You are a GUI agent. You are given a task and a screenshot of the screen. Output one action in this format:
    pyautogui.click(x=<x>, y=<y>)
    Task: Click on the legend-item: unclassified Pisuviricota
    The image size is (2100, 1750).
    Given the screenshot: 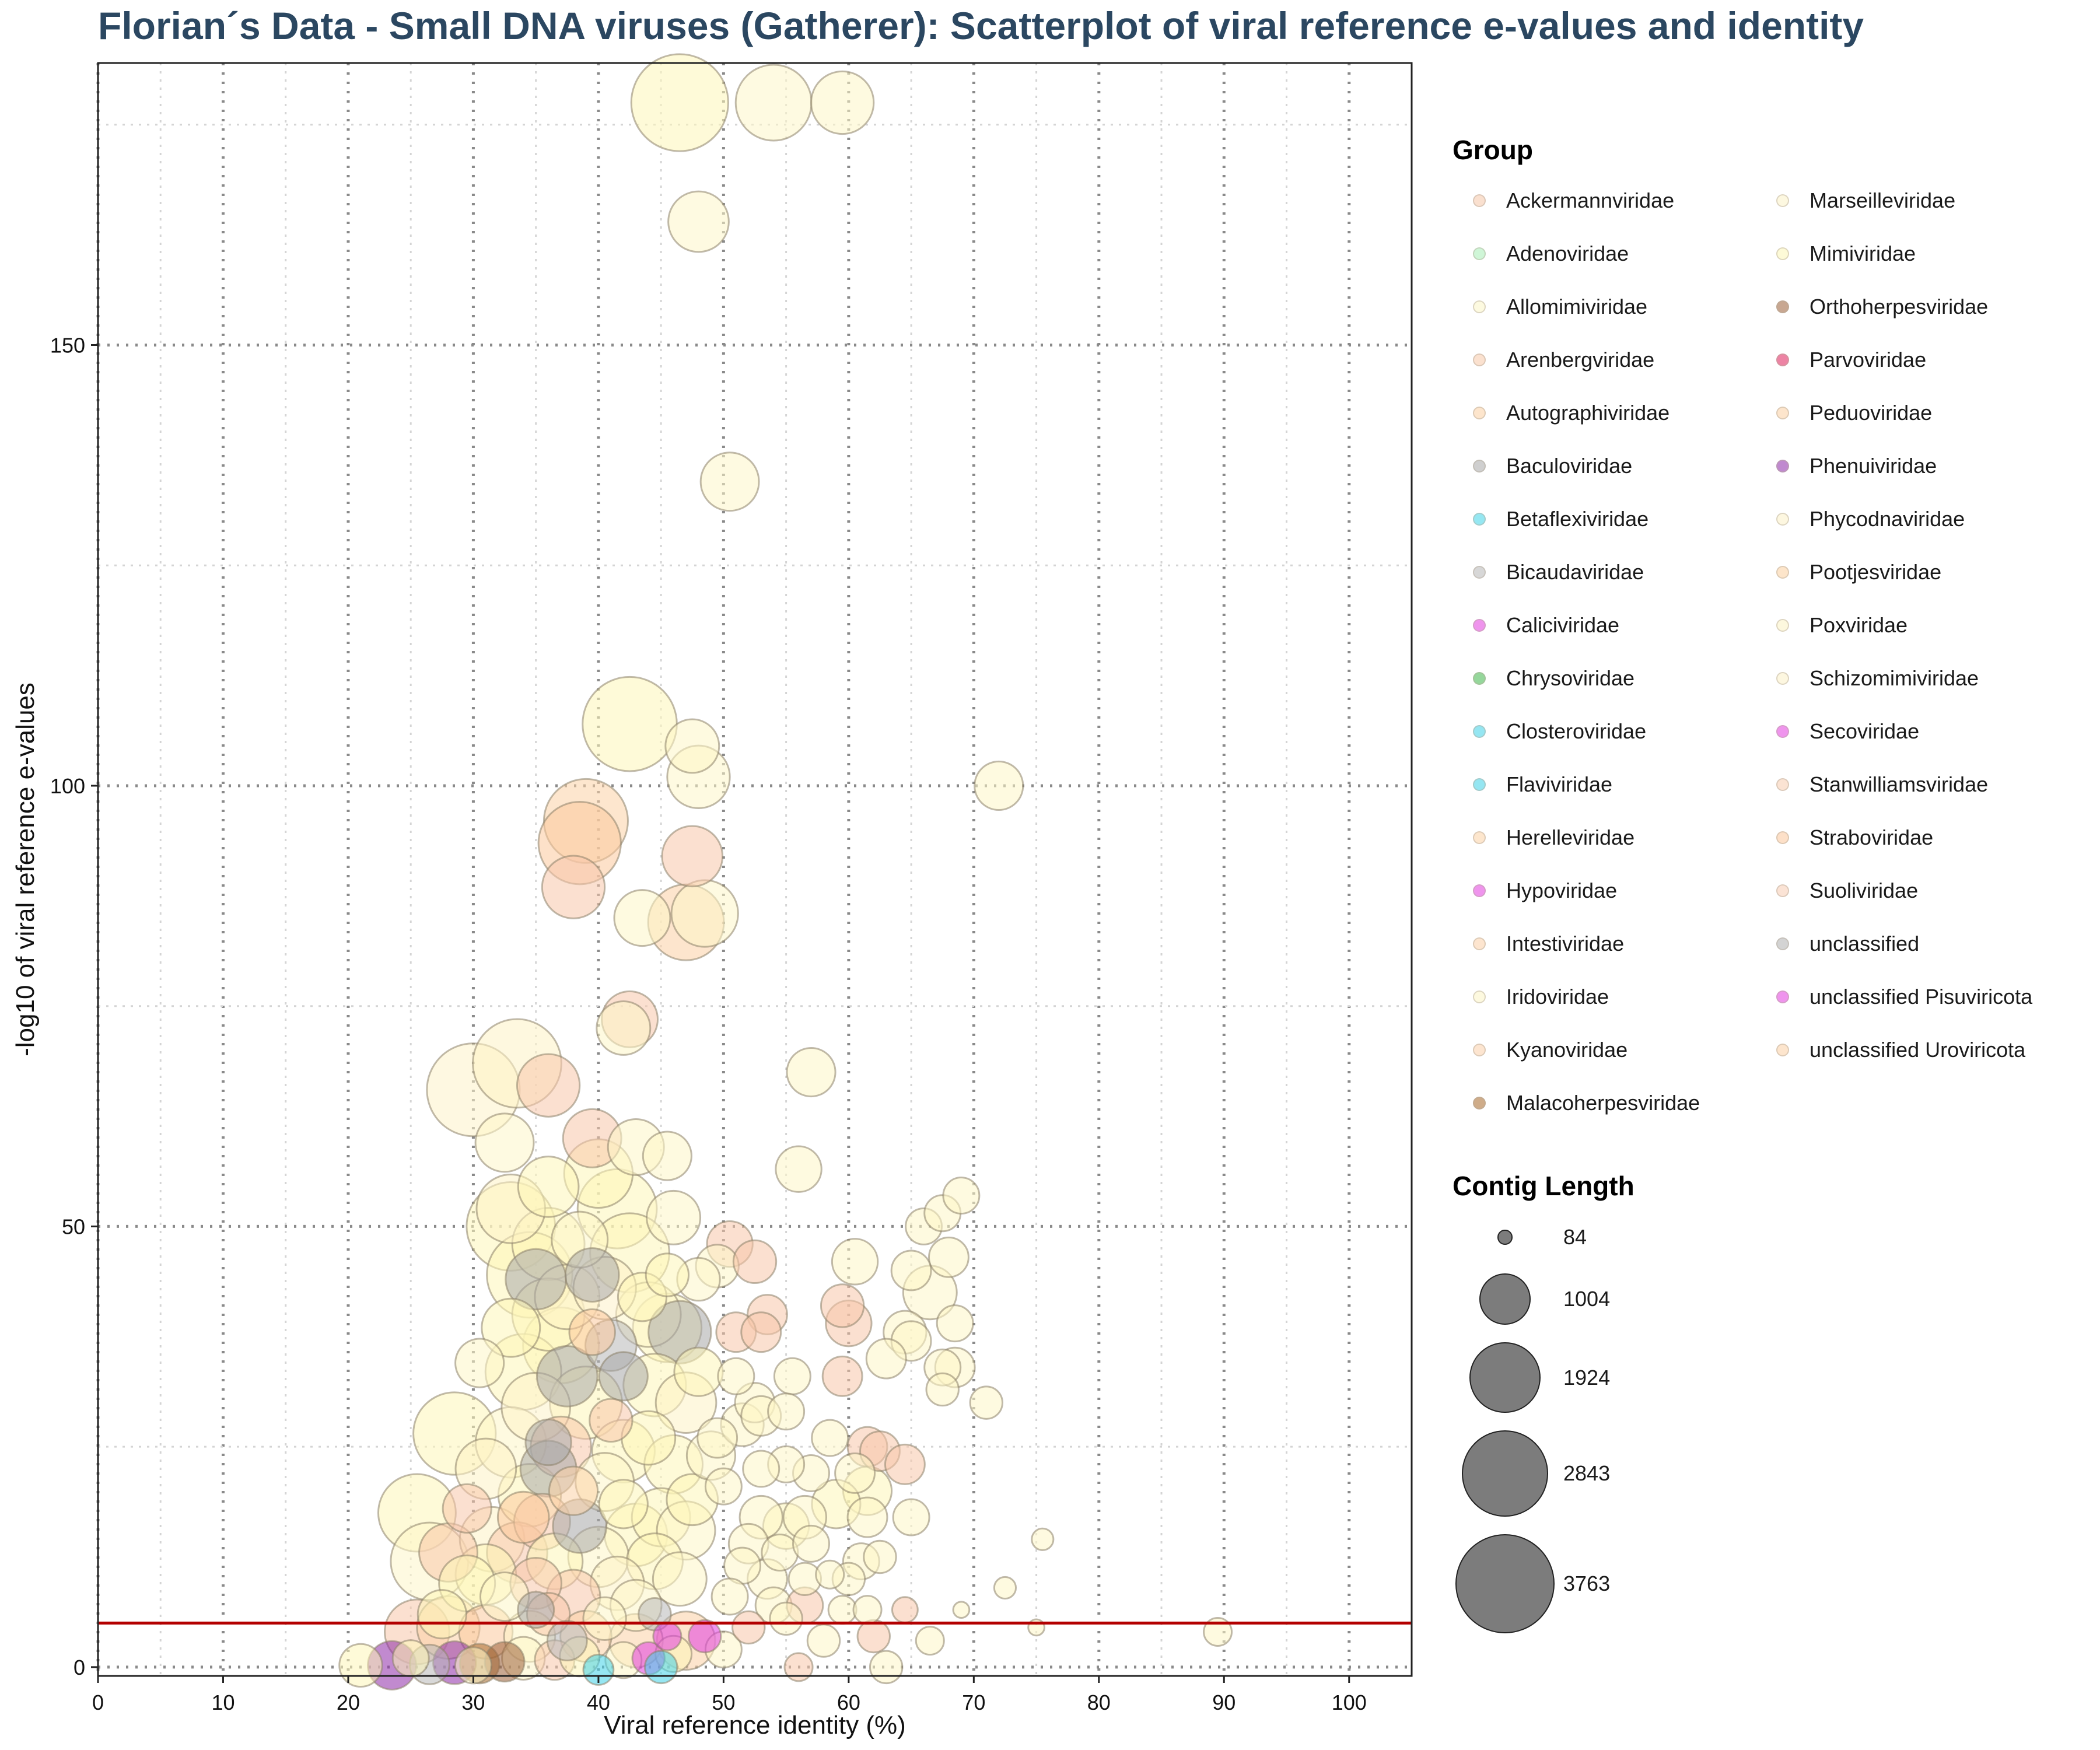 What is the action you would take?
    pyautogui.click(x=1919, y=996)
    